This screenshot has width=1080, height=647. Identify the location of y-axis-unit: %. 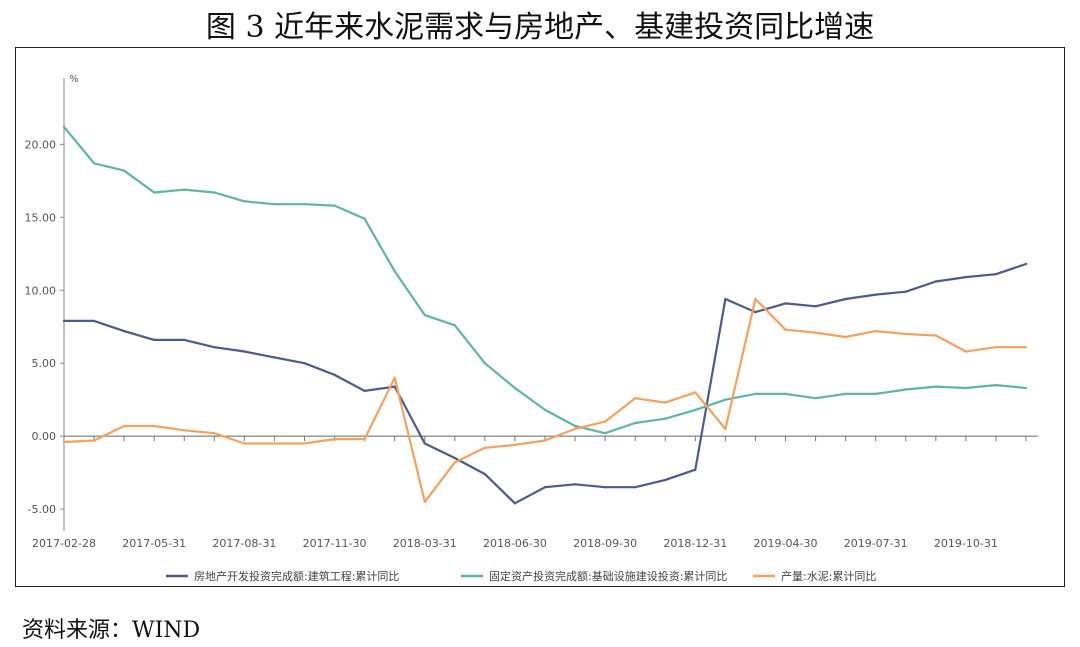
(74, 79).